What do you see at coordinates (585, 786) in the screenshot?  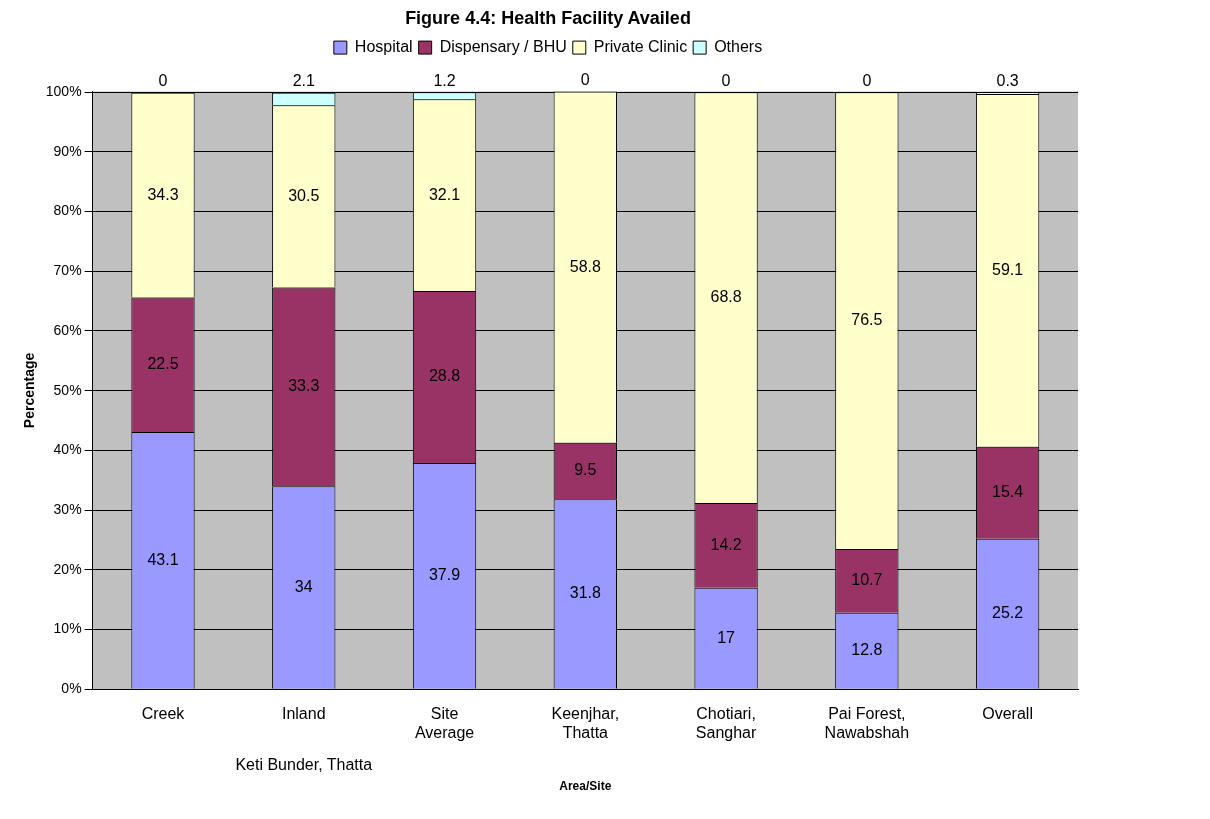 I see `x-axis-title: Area/Site` at bounding box center [585, 786].